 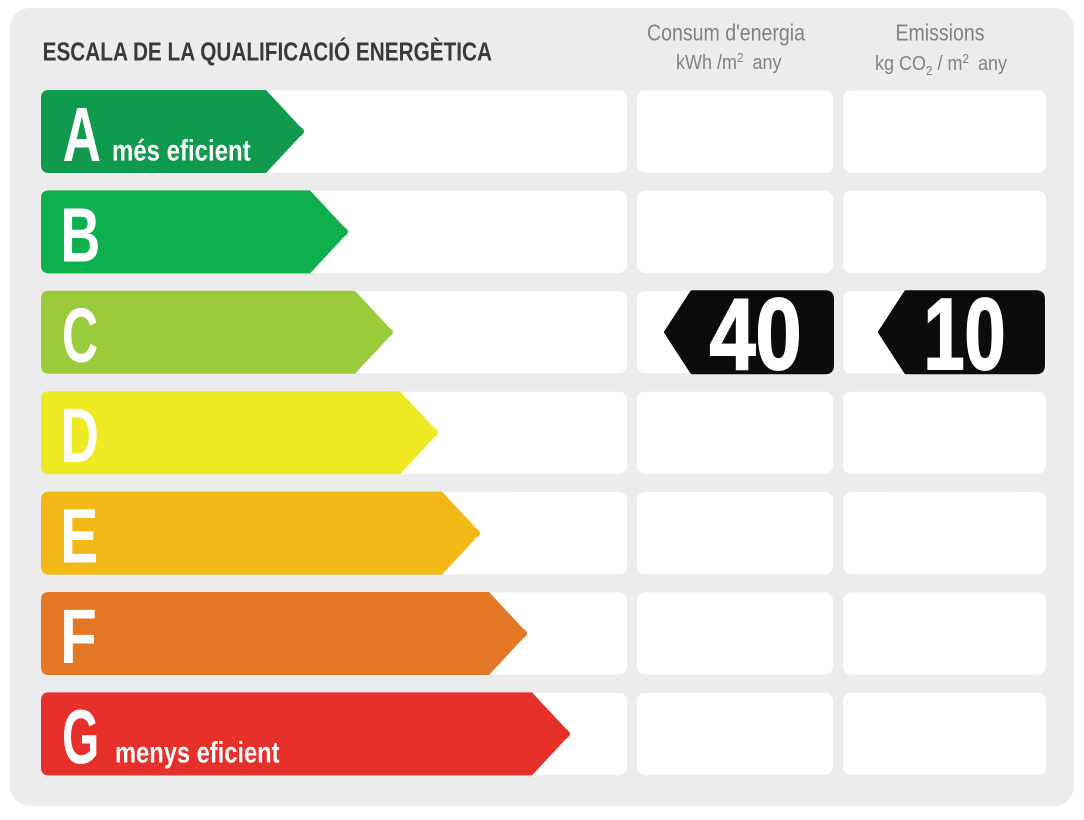 I want to click on svg-text:ESCALA DE LA QUALIFICACIÓ ENER: ESCALA DE LA QUALIFICACIÓ ENERGÈTICA, so click(x=267, y=51).